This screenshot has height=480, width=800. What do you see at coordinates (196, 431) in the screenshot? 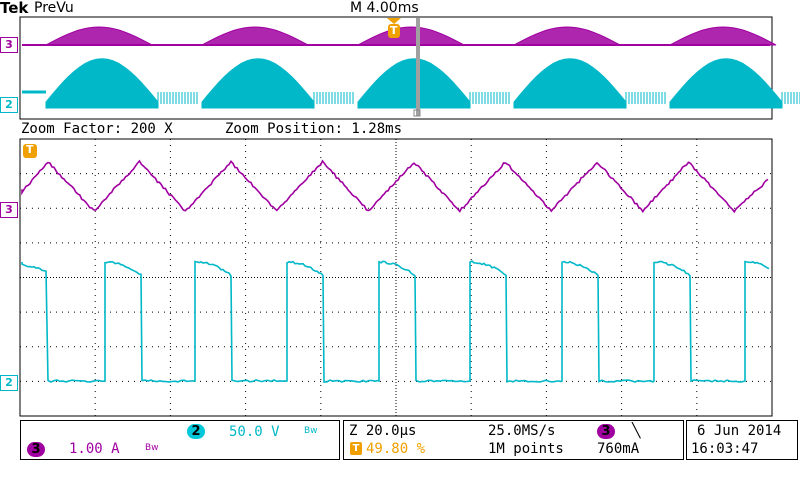
I see `ch2-badge: 2` at bounding box center [196, 431].